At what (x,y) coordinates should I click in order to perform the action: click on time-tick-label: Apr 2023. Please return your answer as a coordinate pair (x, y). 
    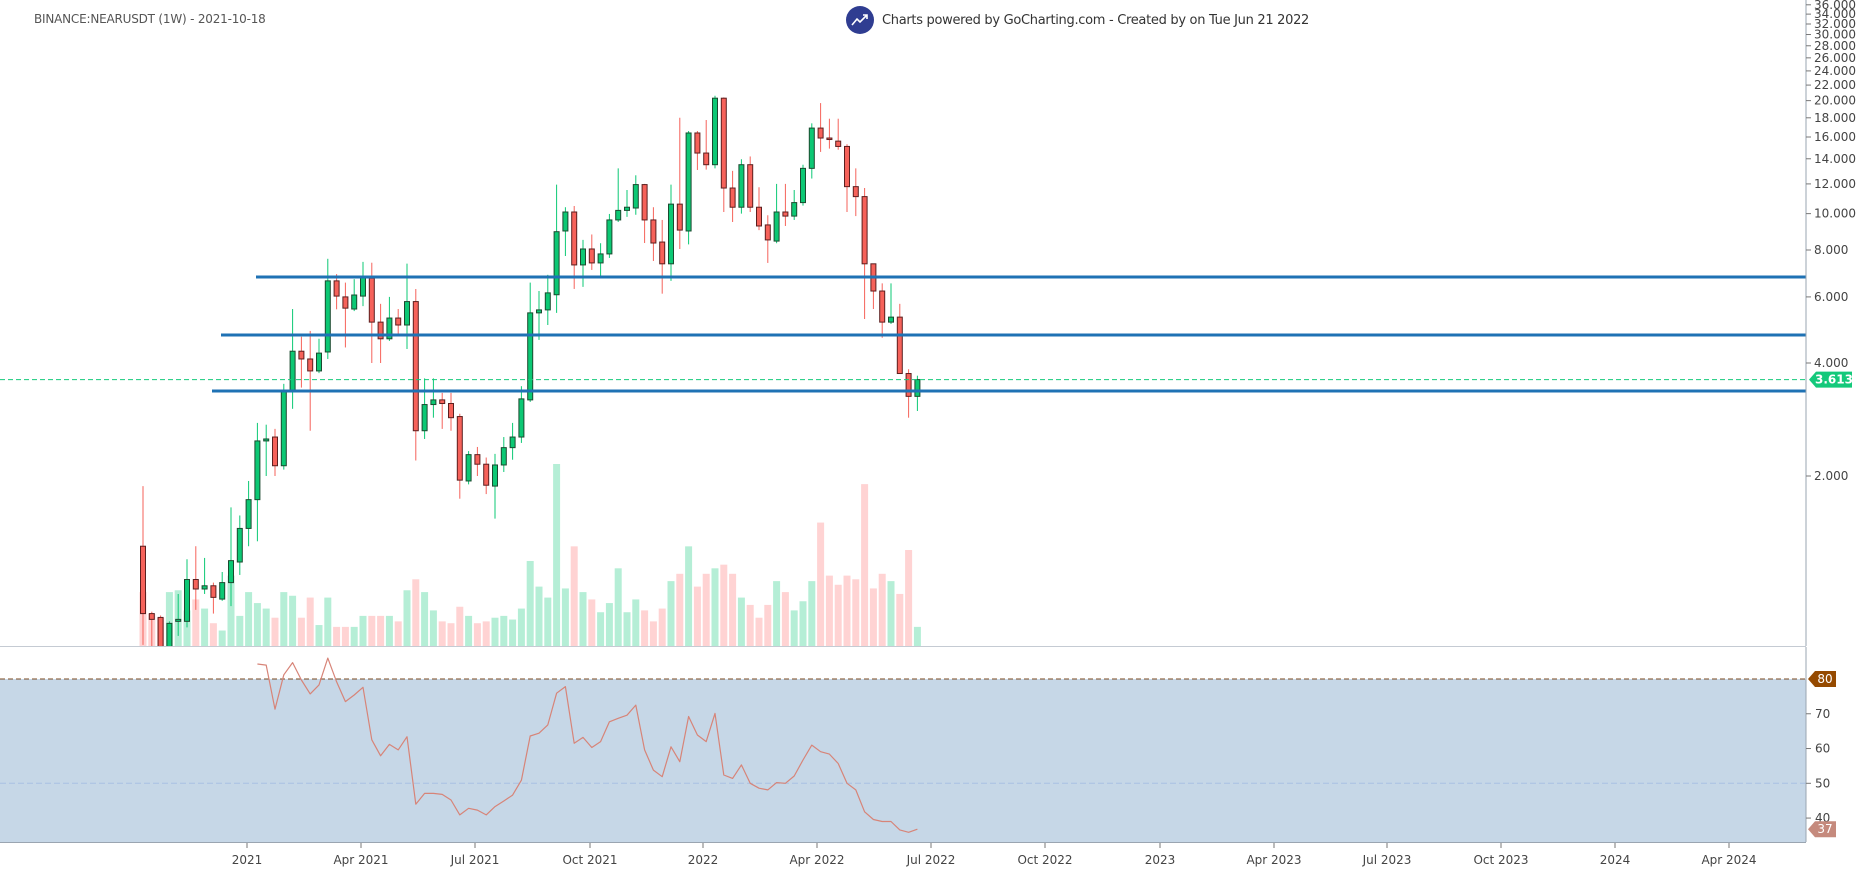
    Looking at the image, I should click on (1273, 860).